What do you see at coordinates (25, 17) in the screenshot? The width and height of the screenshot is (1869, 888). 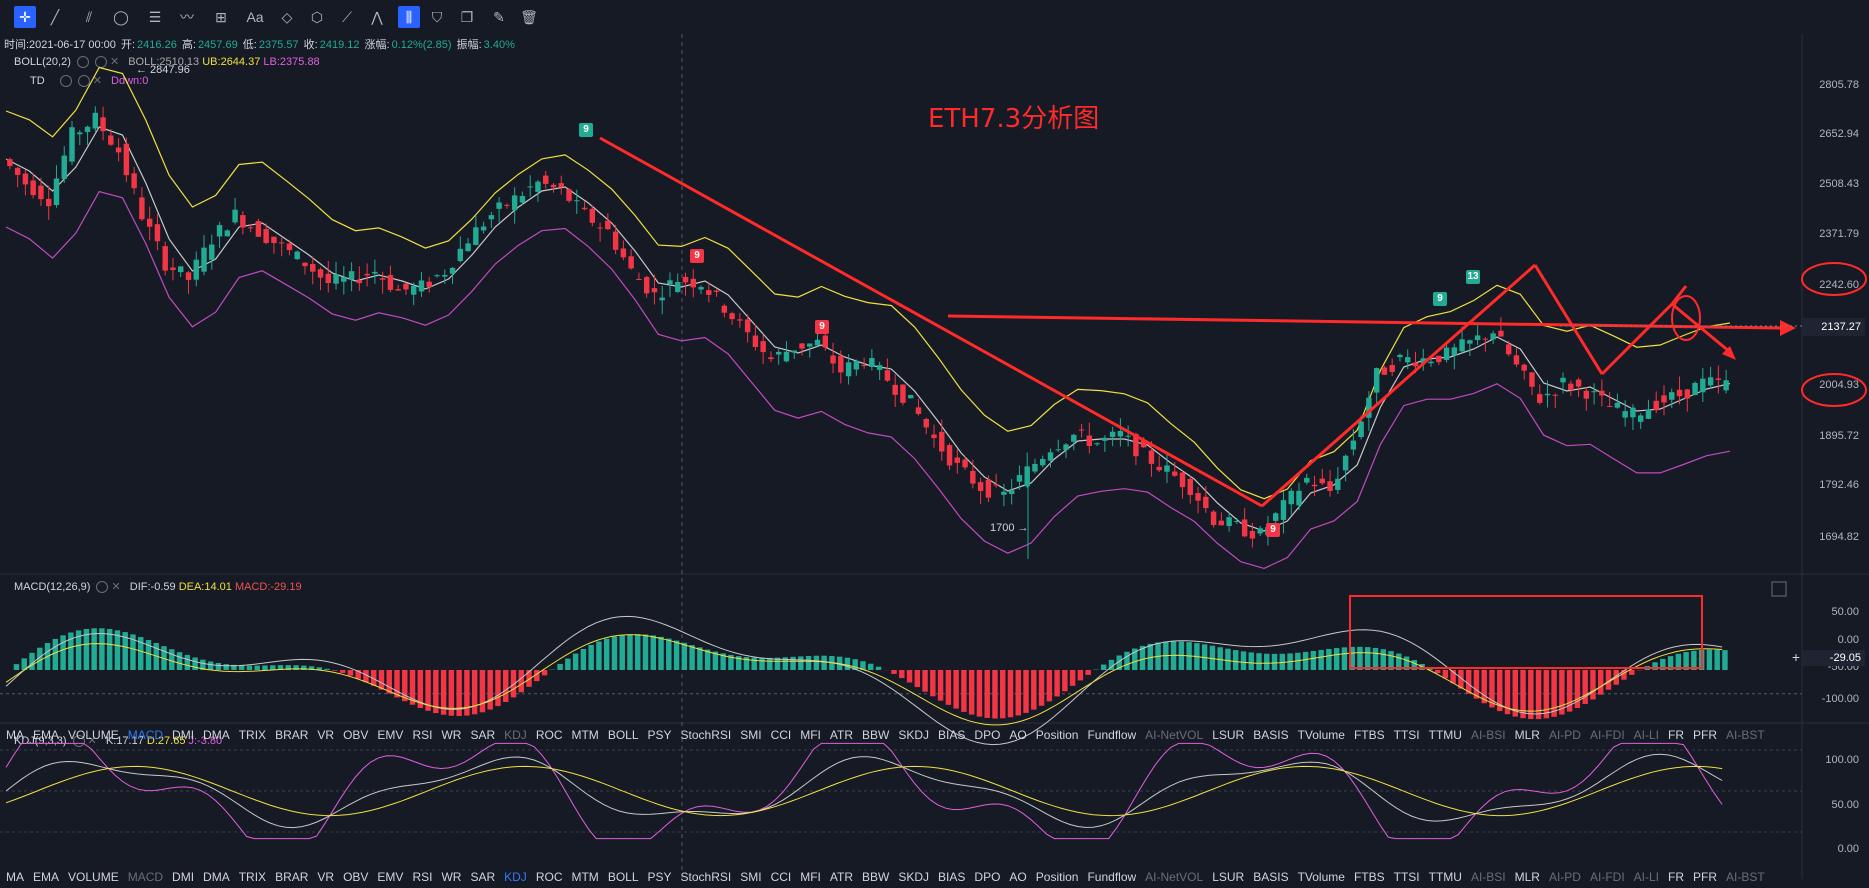 I see `crosshair-icon: ✛` at bounding box center [25, 17].